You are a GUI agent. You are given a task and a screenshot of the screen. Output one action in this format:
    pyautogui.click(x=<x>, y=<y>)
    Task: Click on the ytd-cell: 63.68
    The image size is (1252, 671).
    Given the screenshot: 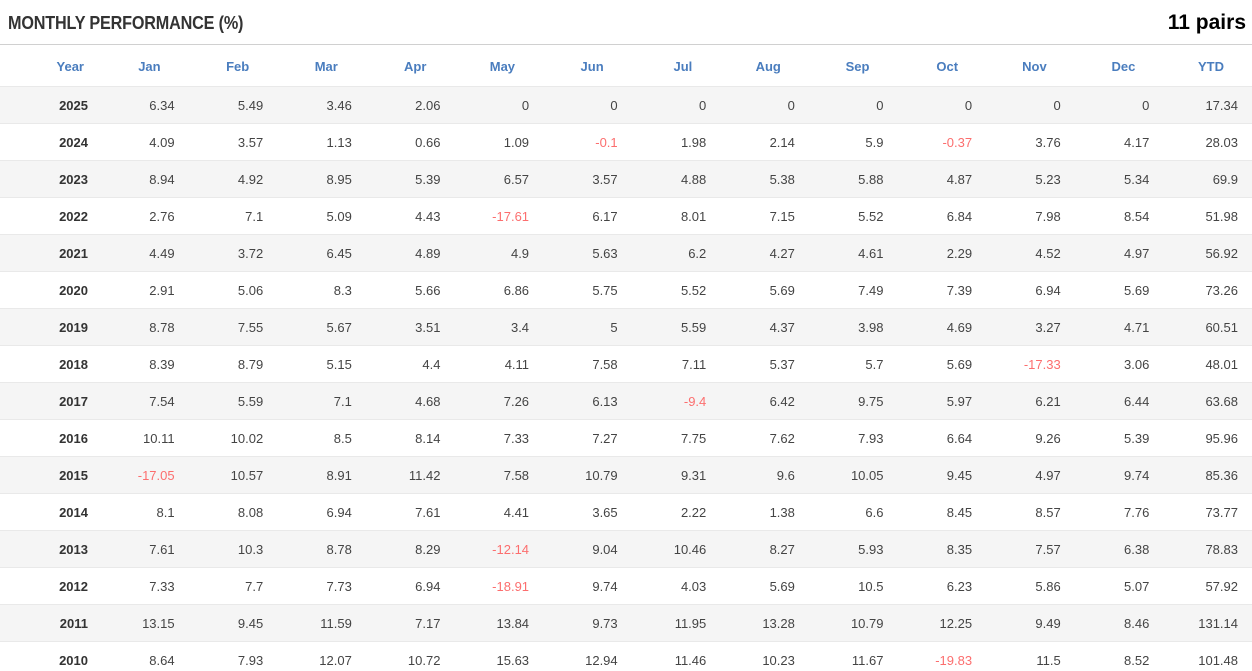 What is the action you would take?
    pyautogui.click(x=1221, y=401)
    